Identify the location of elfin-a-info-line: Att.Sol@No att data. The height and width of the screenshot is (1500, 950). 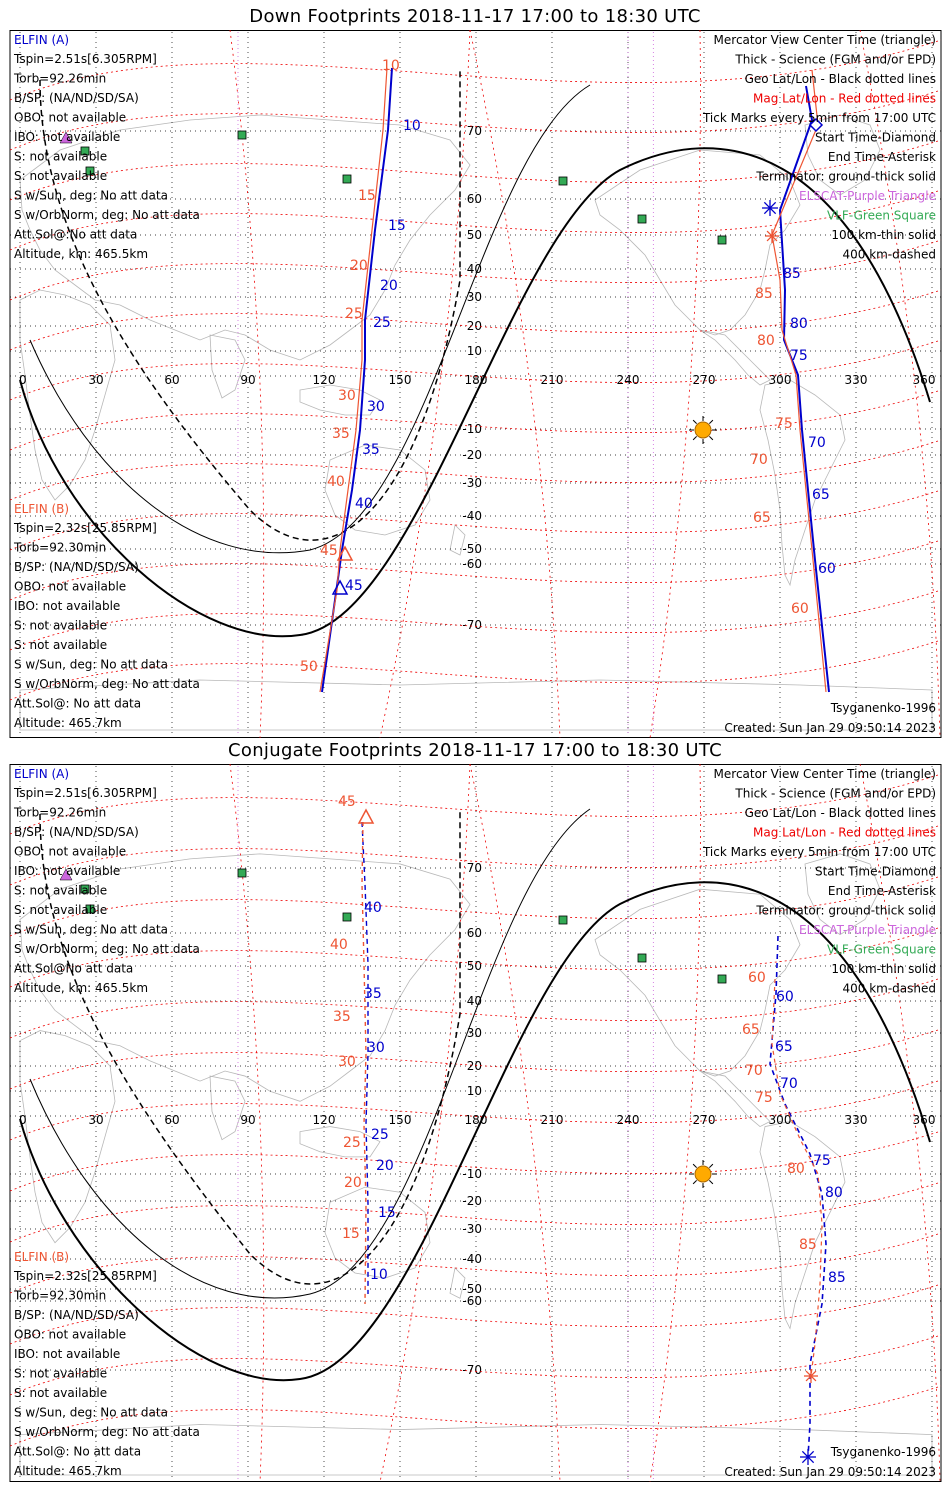
(73, 969).